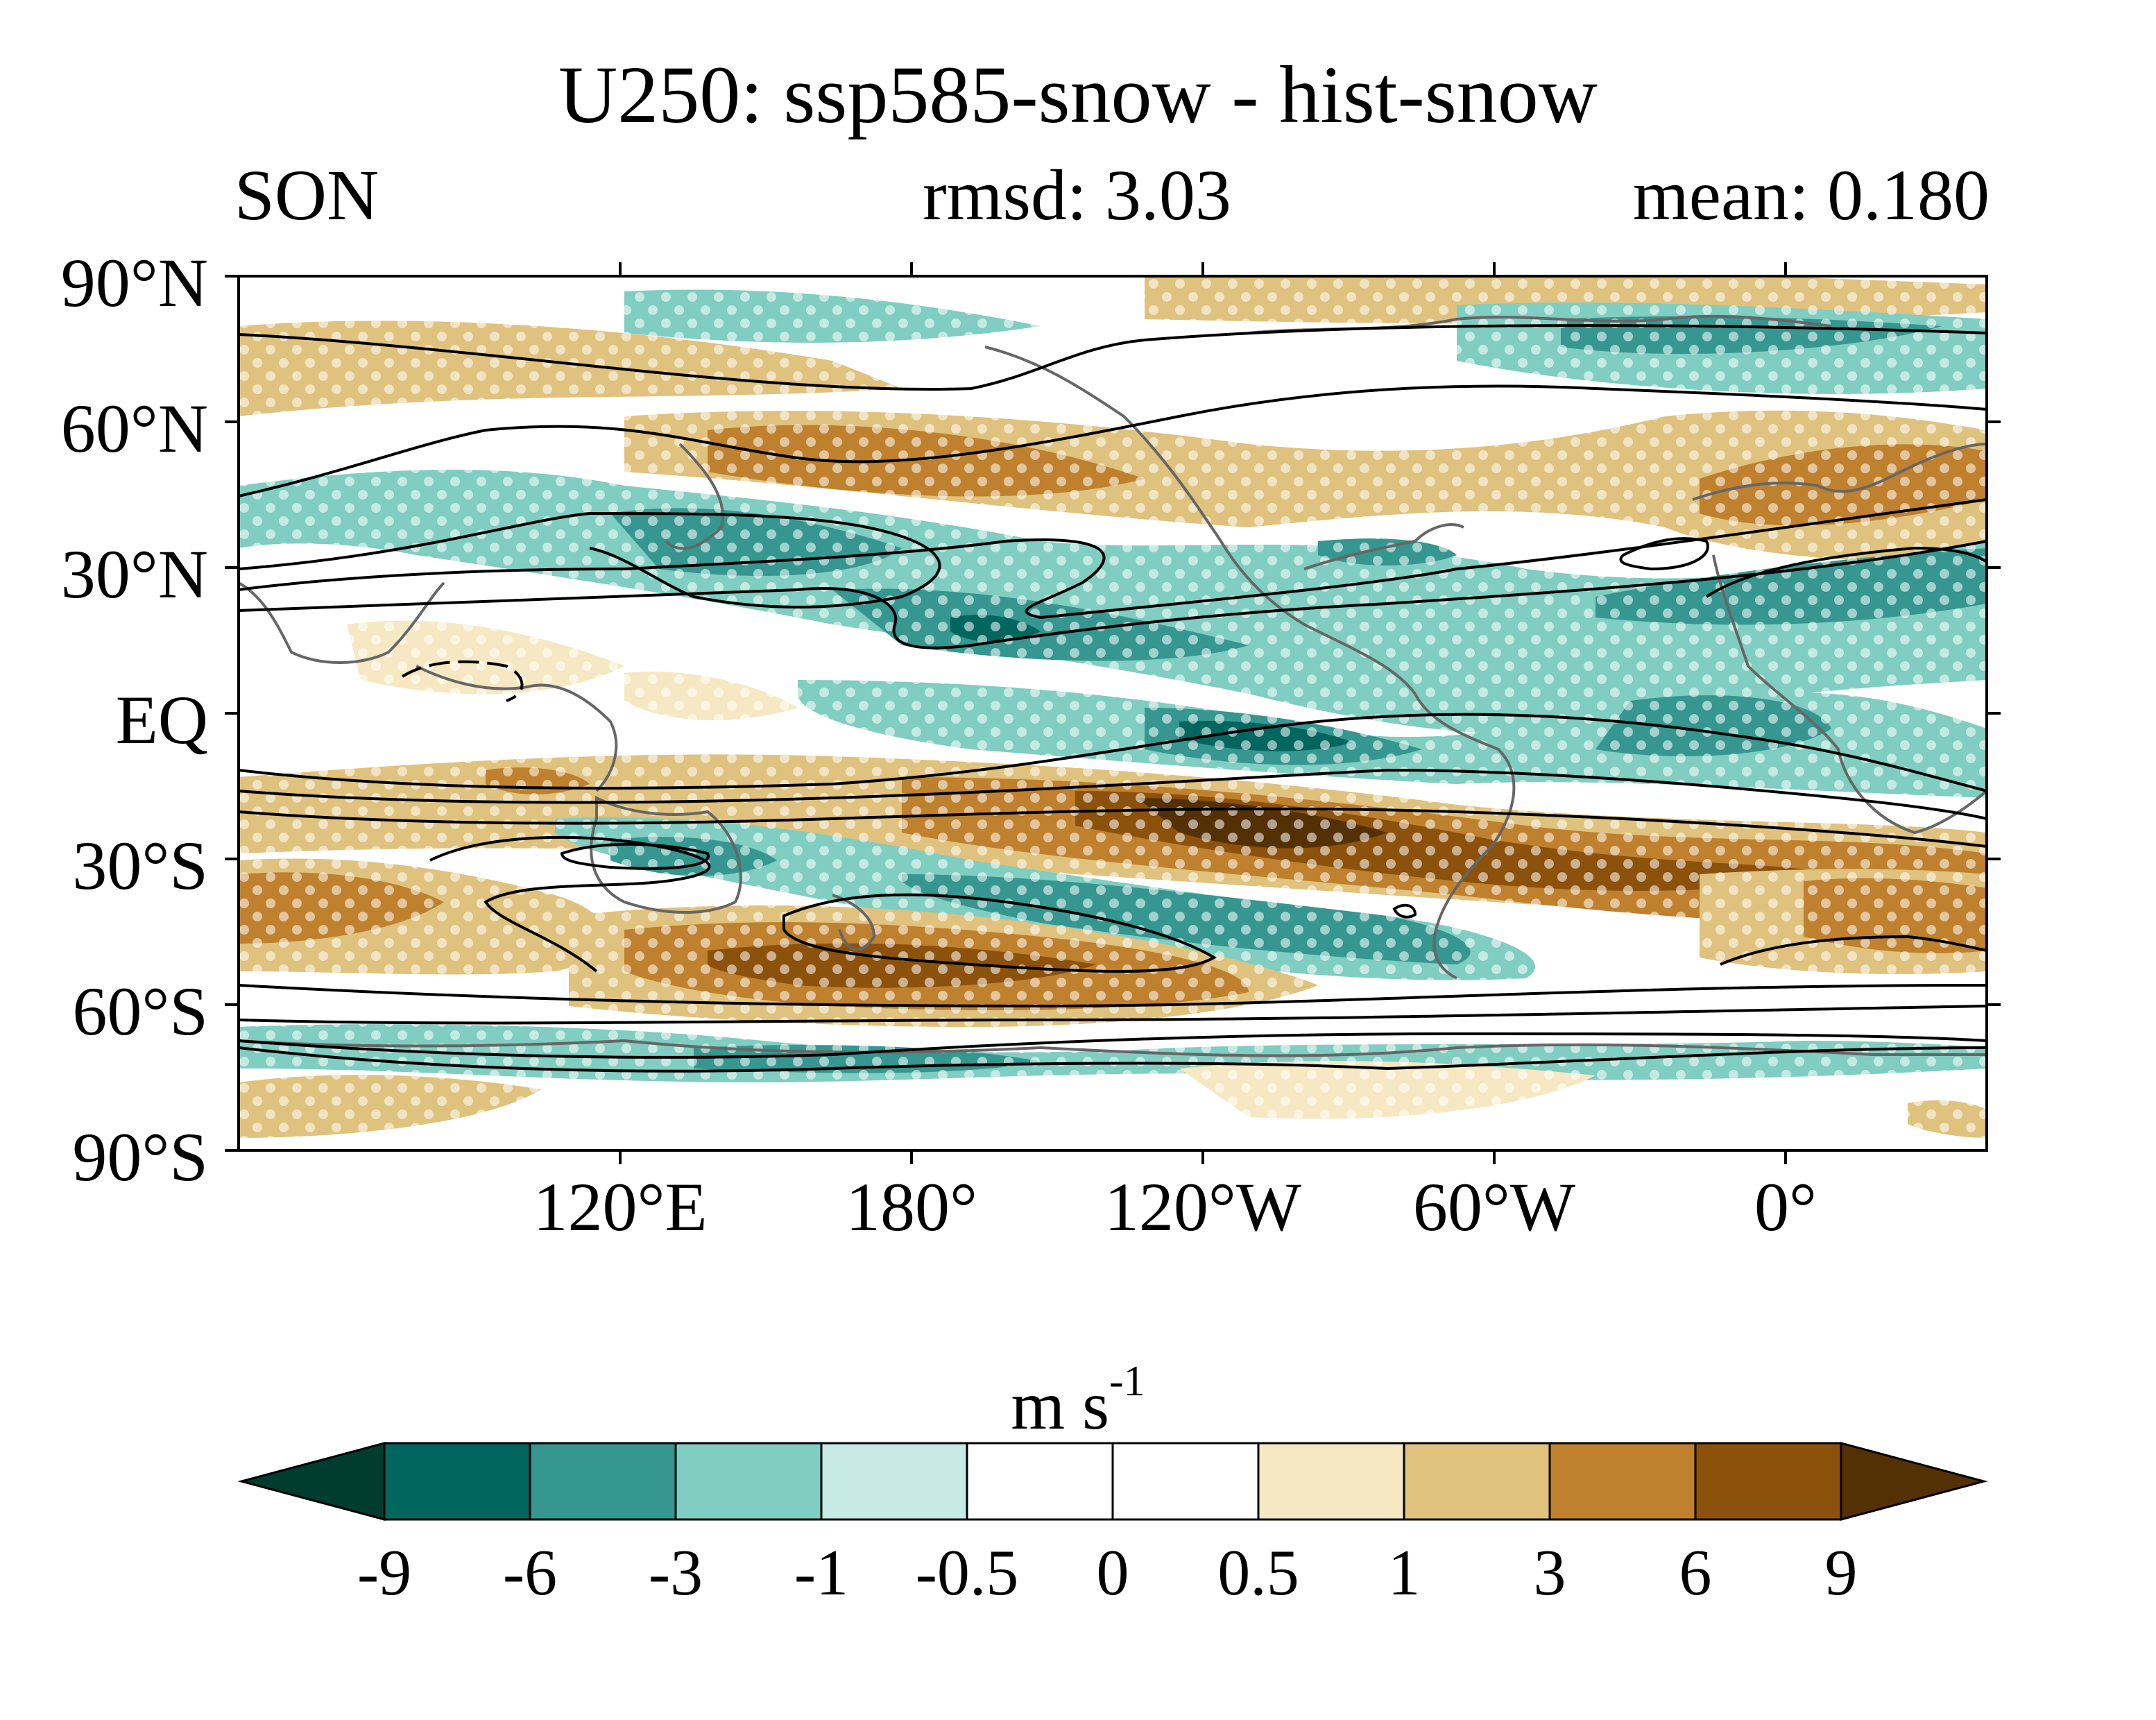 This screenshot has width=2156, height=1720. What do you see at coordinates (821, 1573) in the screenshot?
I see `colorbar-tick-label: -1` at bounding box center [821, 1573].